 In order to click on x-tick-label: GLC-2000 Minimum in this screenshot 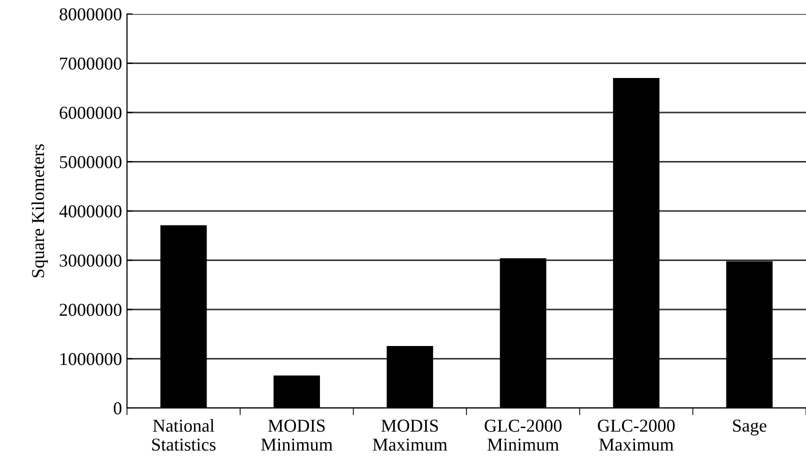, I will do `click(523, 435)`.